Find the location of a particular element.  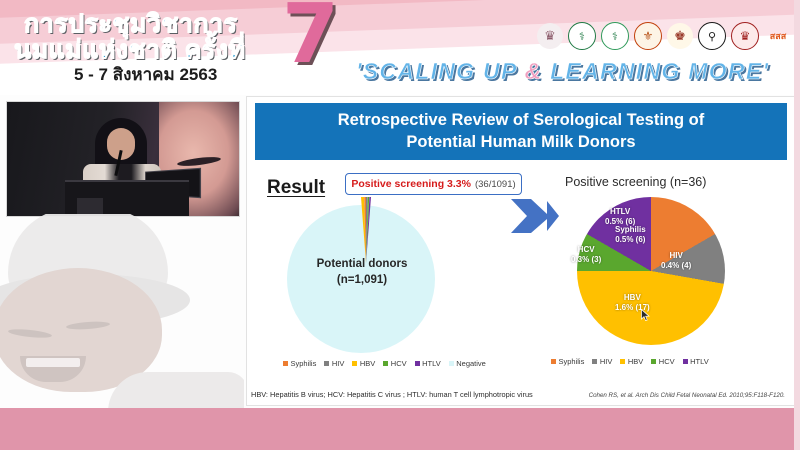

legend-swatch-hbv-right is located at coordinates (623, 361).